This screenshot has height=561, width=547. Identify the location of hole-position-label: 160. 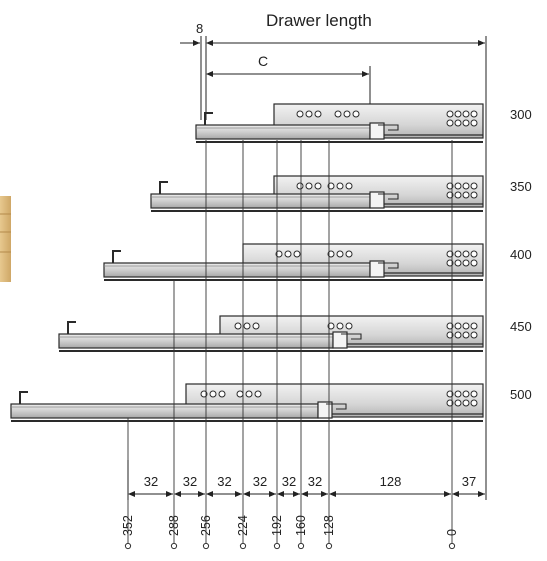
(301, 525).